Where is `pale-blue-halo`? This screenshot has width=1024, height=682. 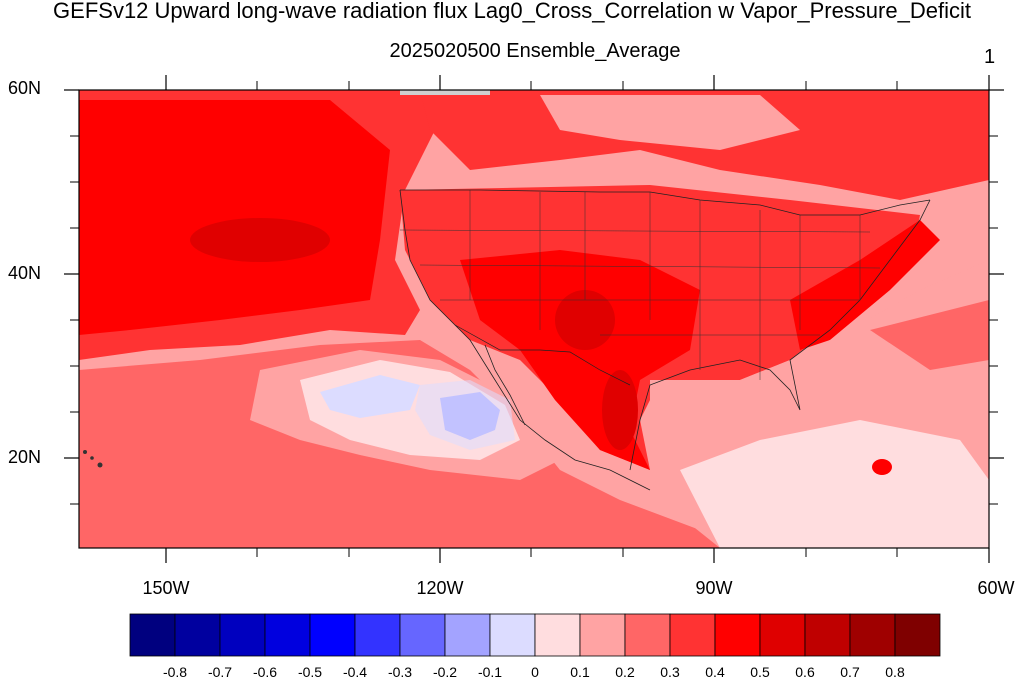
pale-blue-halo is located at coordinates (465, 415).